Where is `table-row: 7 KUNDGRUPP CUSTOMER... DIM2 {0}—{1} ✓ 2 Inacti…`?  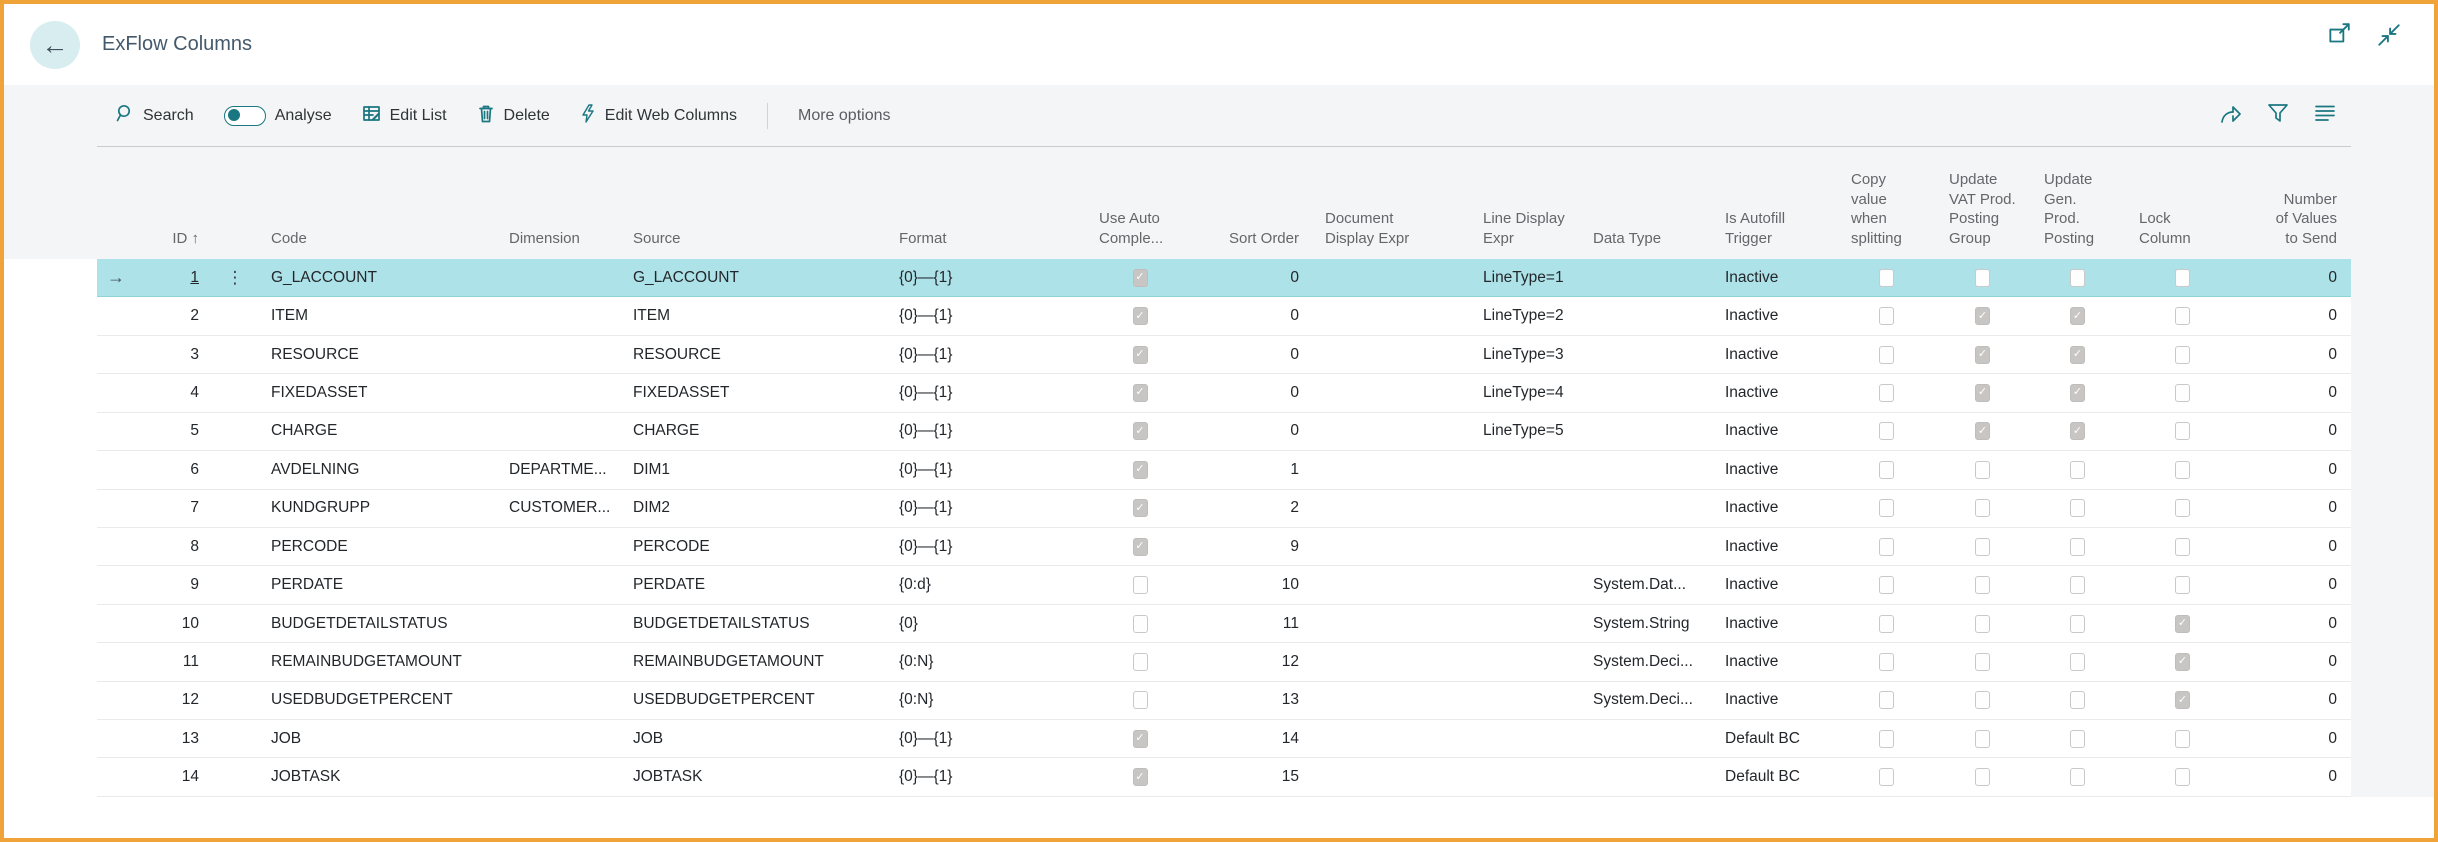
table-row: 7 KUNDGRUPP CUSTOMER... DIM2 {0}—{1} ✓ 2 Inacti… is located at coordinates (1224, 508).